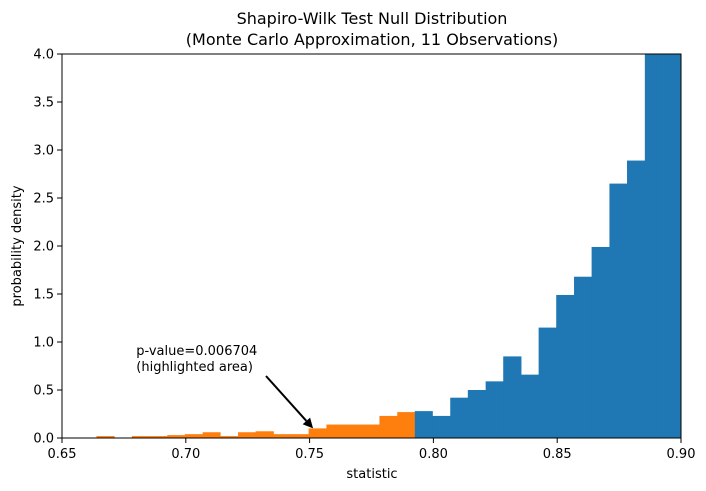 This screenshot has height=491, width=706. Describe the element at coordinates (309, 454) in the screenshot. I see `x-tick-label: 0.75` at that location.